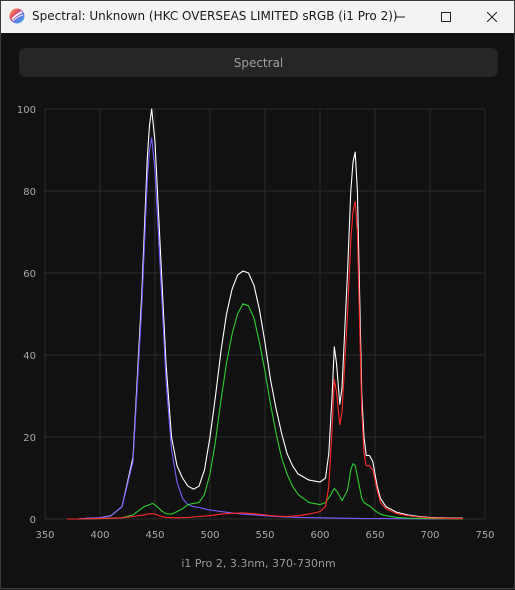 Image resolution: width=515 pixels, height=590 pixels. What do you see at coordinates (209, 535) in the screenshot?
I see `x-tick-label: 500` at bounding box center [209, 535].